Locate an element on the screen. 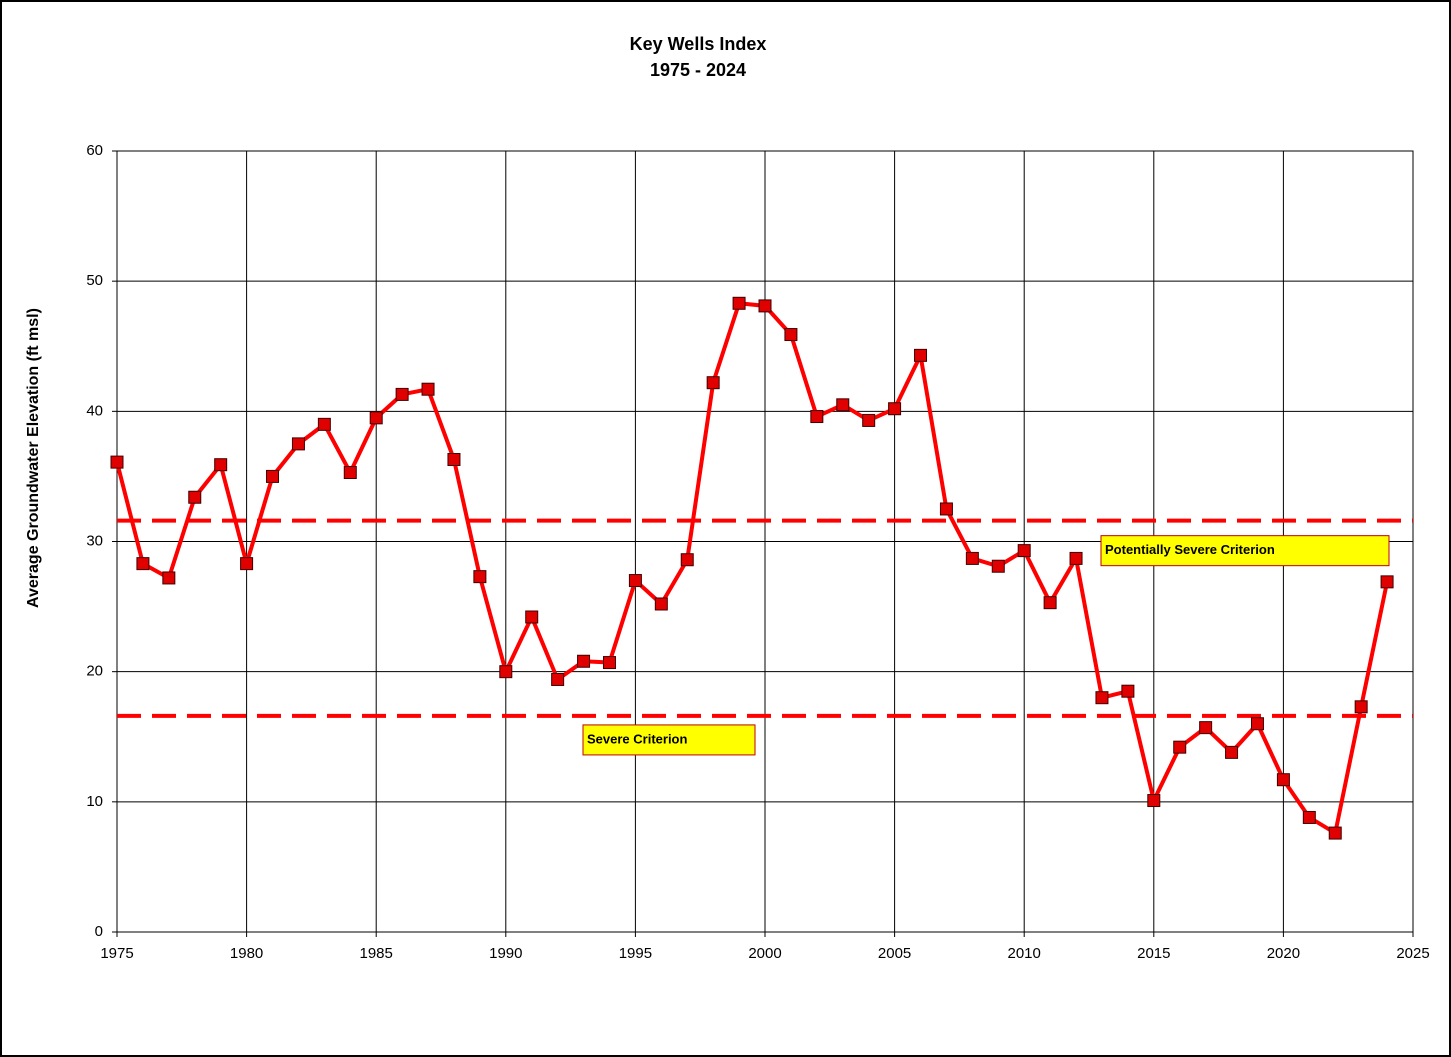 This screenshot has width=1451, height=1057. x-tick-label: 1990 is located at coordinates (505, 953).